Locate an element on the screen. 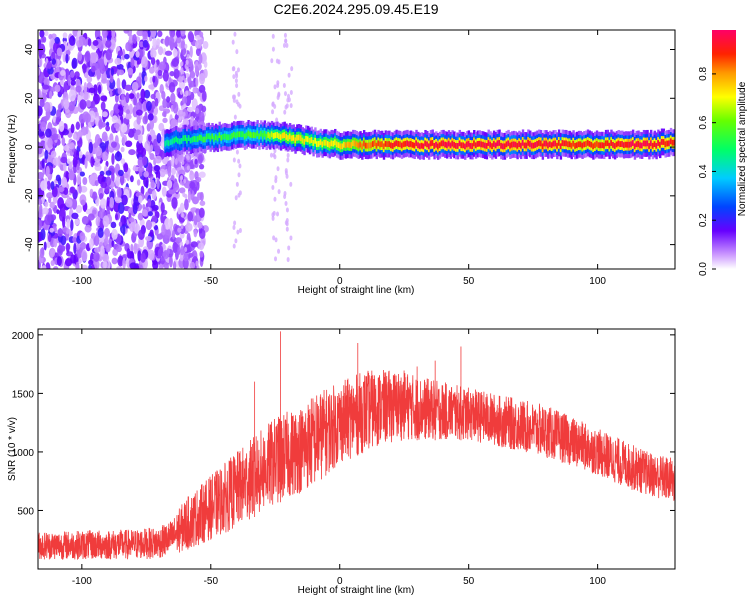 The image size is (750, 605). spectrogram-y-tick-label: 0 is located at coordinates (29, 147).